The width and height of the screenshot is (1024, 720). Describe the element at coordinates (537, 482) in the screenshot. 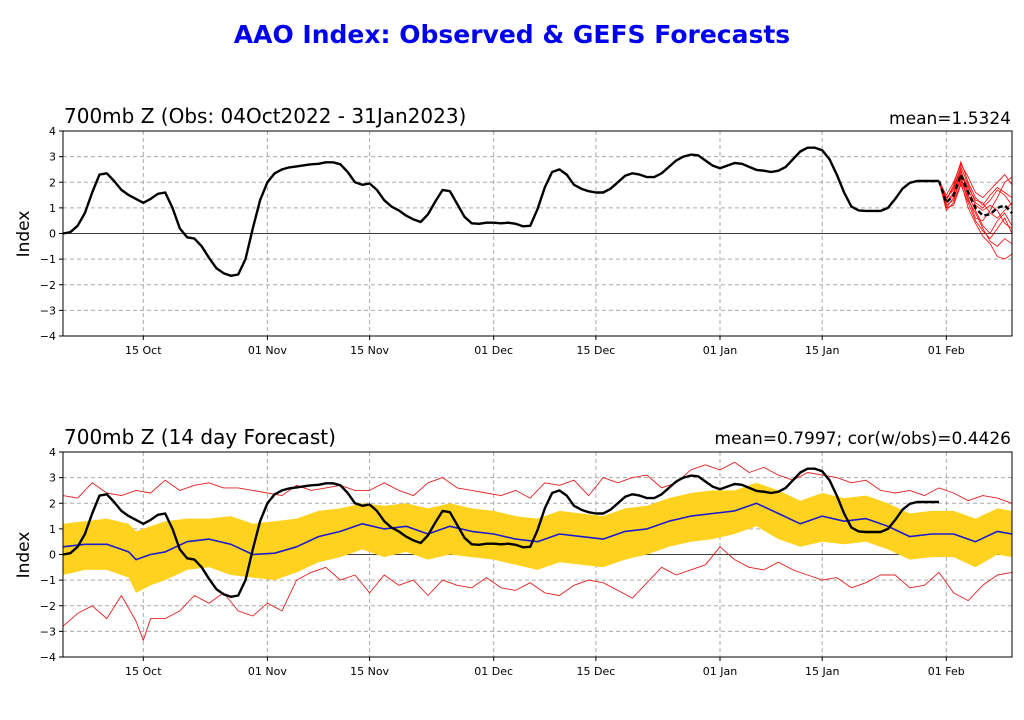

I see `forecast-upper-line` at that location.